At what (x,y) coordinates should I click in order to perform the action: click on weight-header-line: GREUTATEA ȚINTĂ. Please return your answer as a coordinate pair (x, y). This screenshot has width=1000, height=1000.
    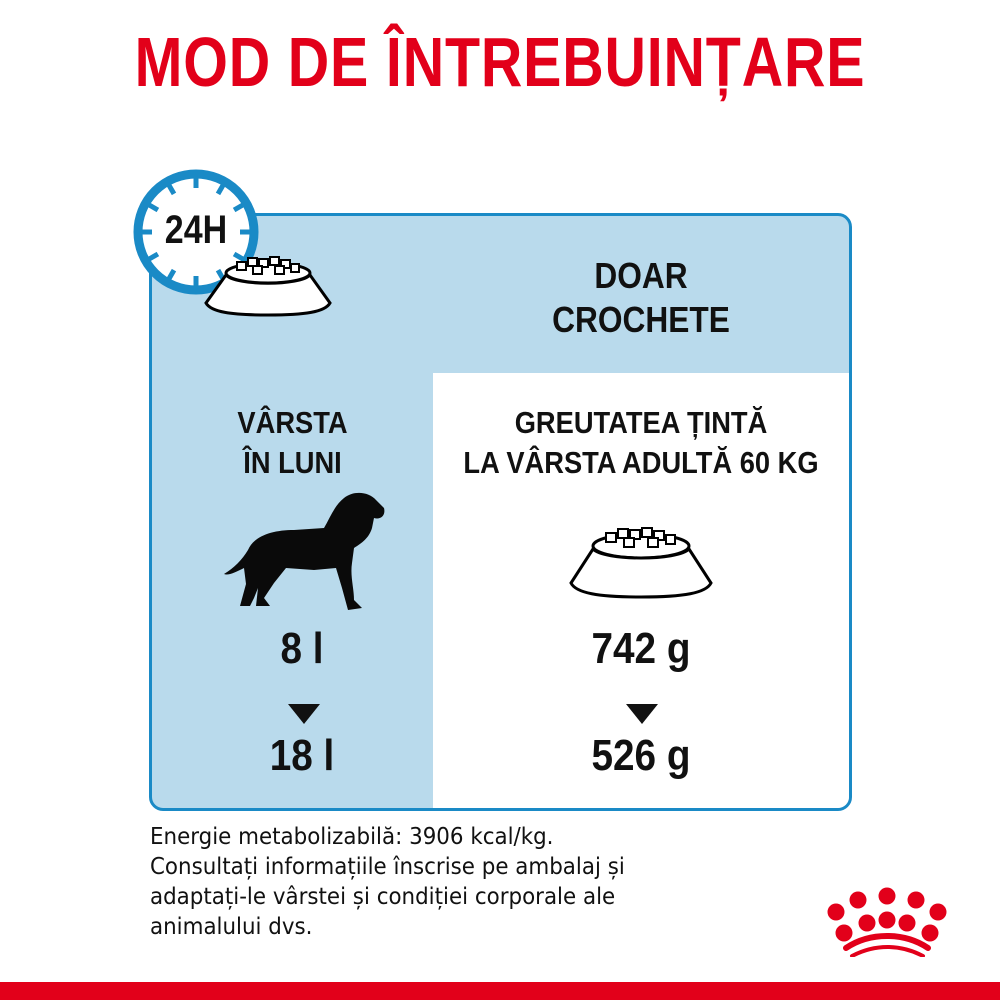
    Looking at the image, I should click on (641, 422).